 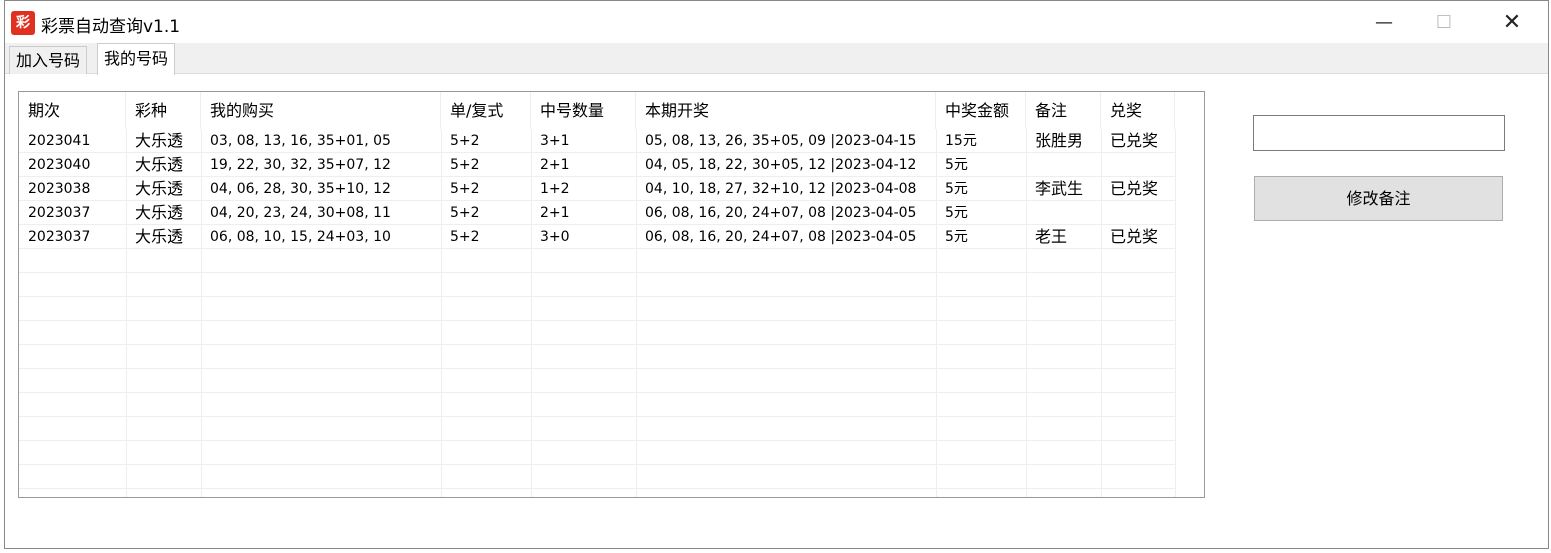 I want to click on cell-my-purchase: 03, 08, 13, 16, 35+01, 05, so click(x=300, y=141).